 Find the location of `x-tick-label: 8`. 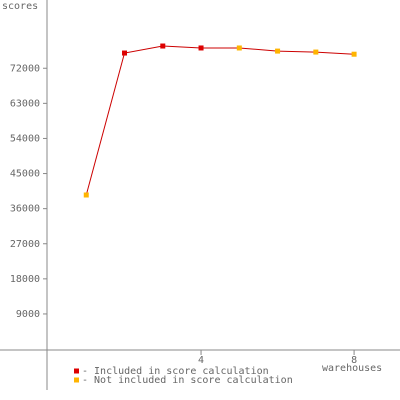

x-tick-label: 8 is located at coordinates (354, 360).